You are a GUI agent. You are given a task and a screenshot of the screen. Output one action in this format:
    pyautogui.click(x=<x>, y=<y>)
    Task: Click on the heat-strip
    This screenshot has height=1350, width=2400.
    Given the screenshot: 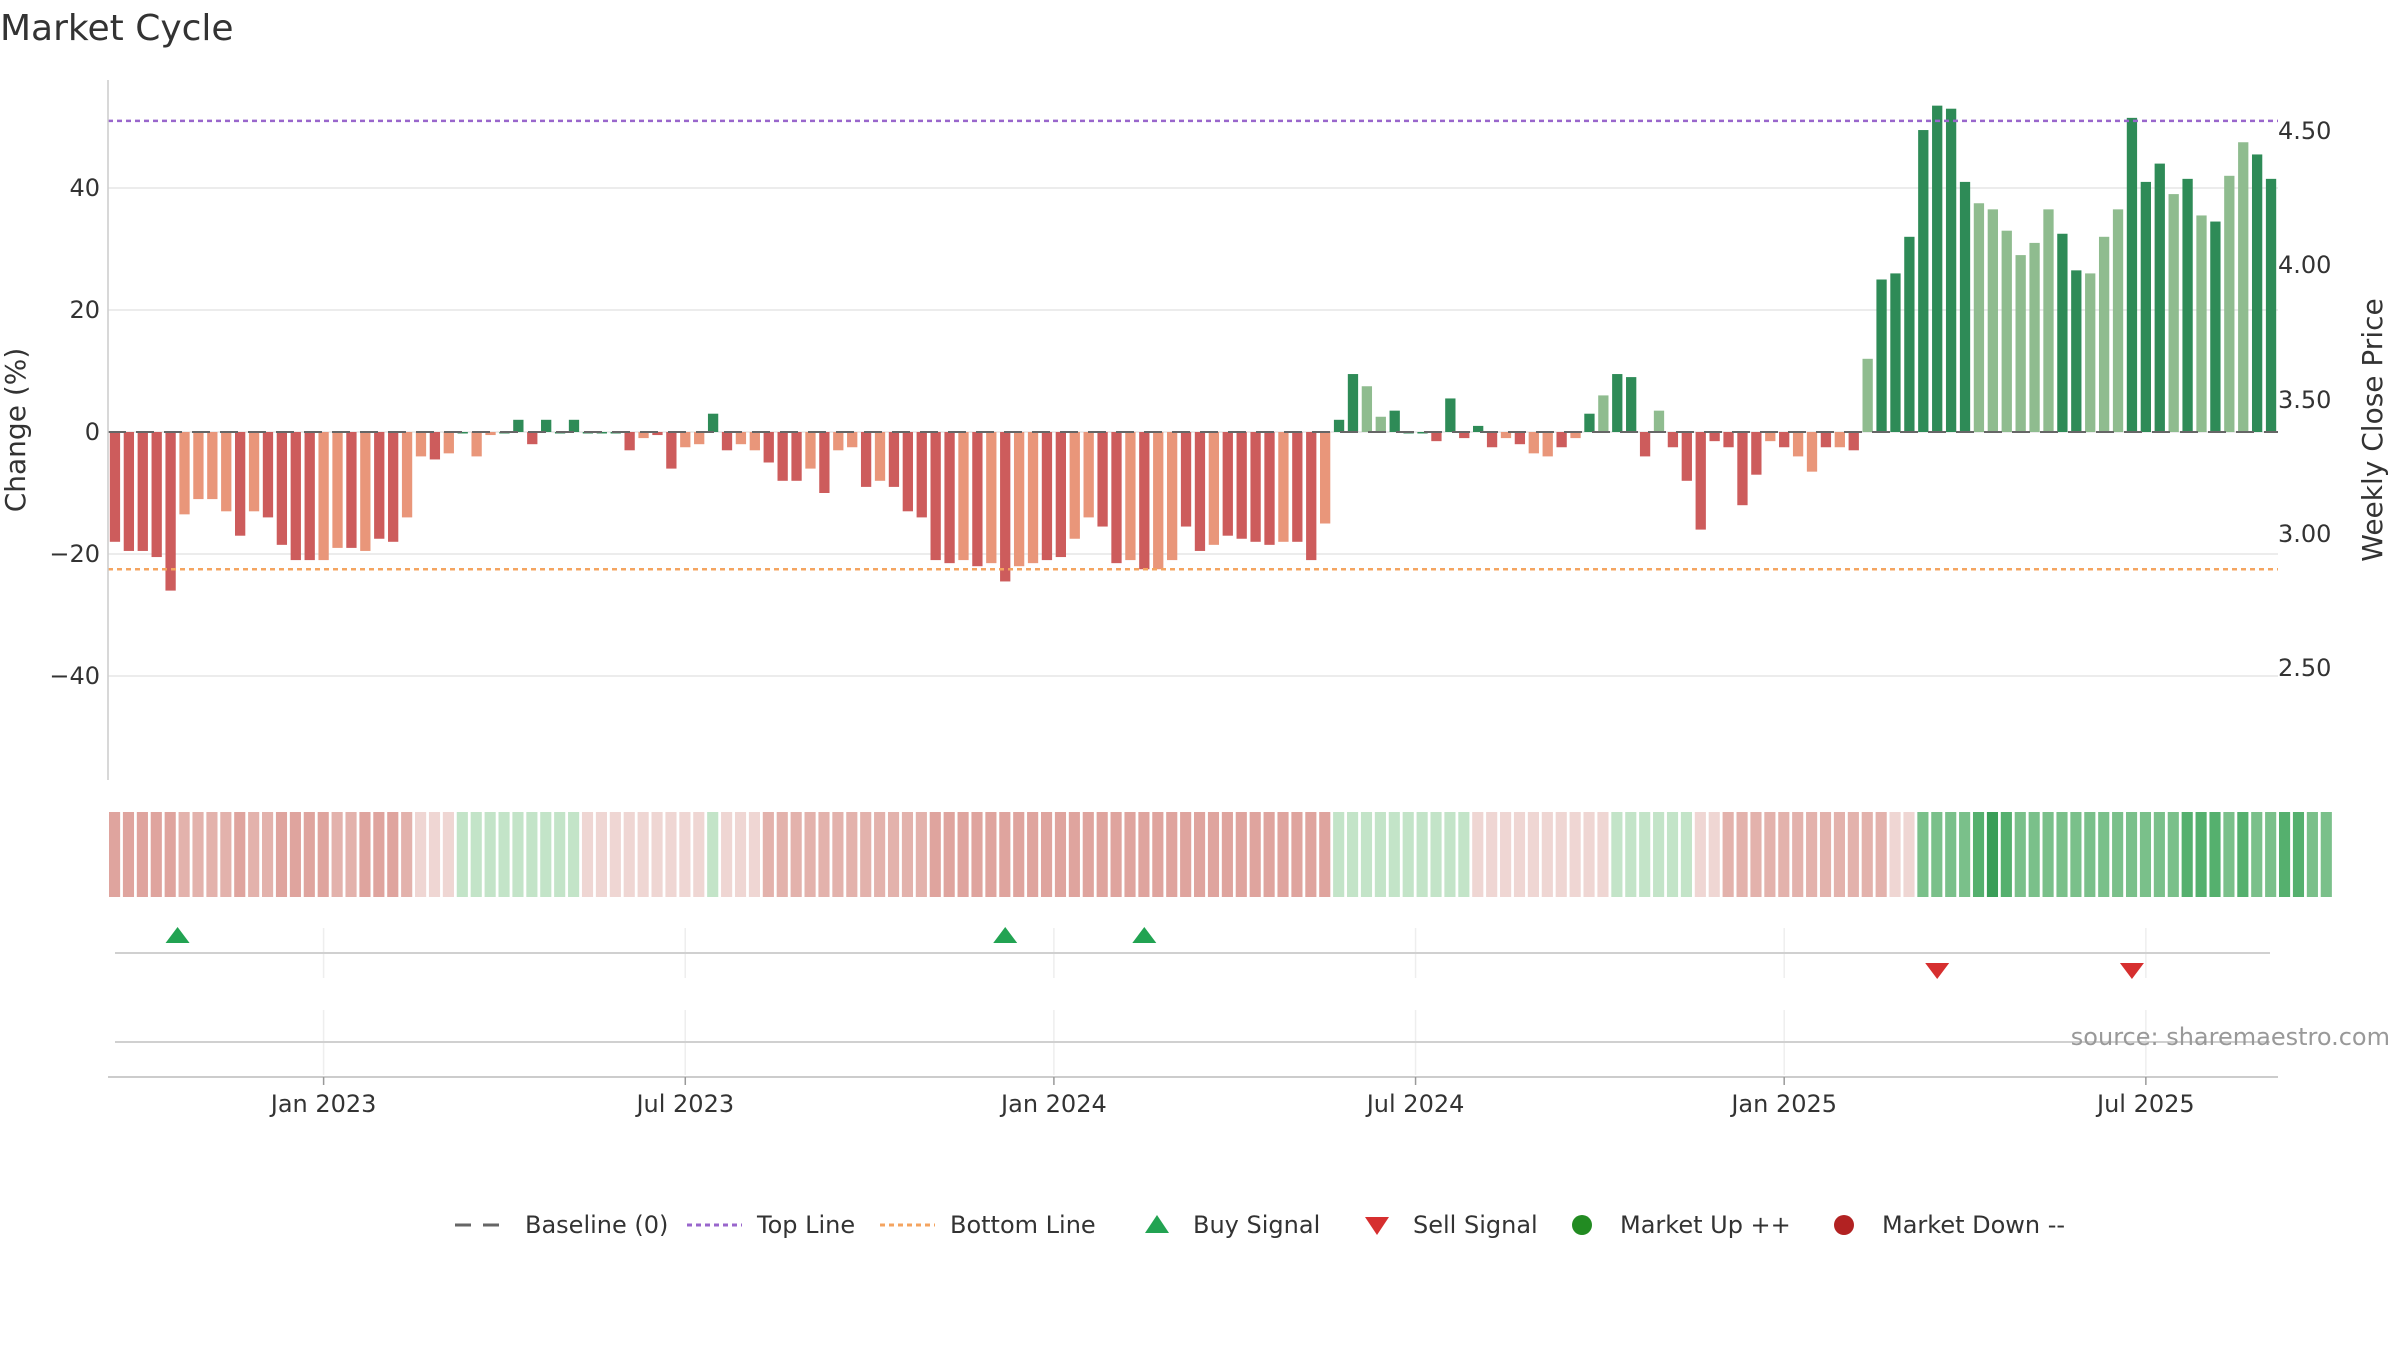 What is the action you would take?
    pyautogui.click(x=1220, y=854)
    